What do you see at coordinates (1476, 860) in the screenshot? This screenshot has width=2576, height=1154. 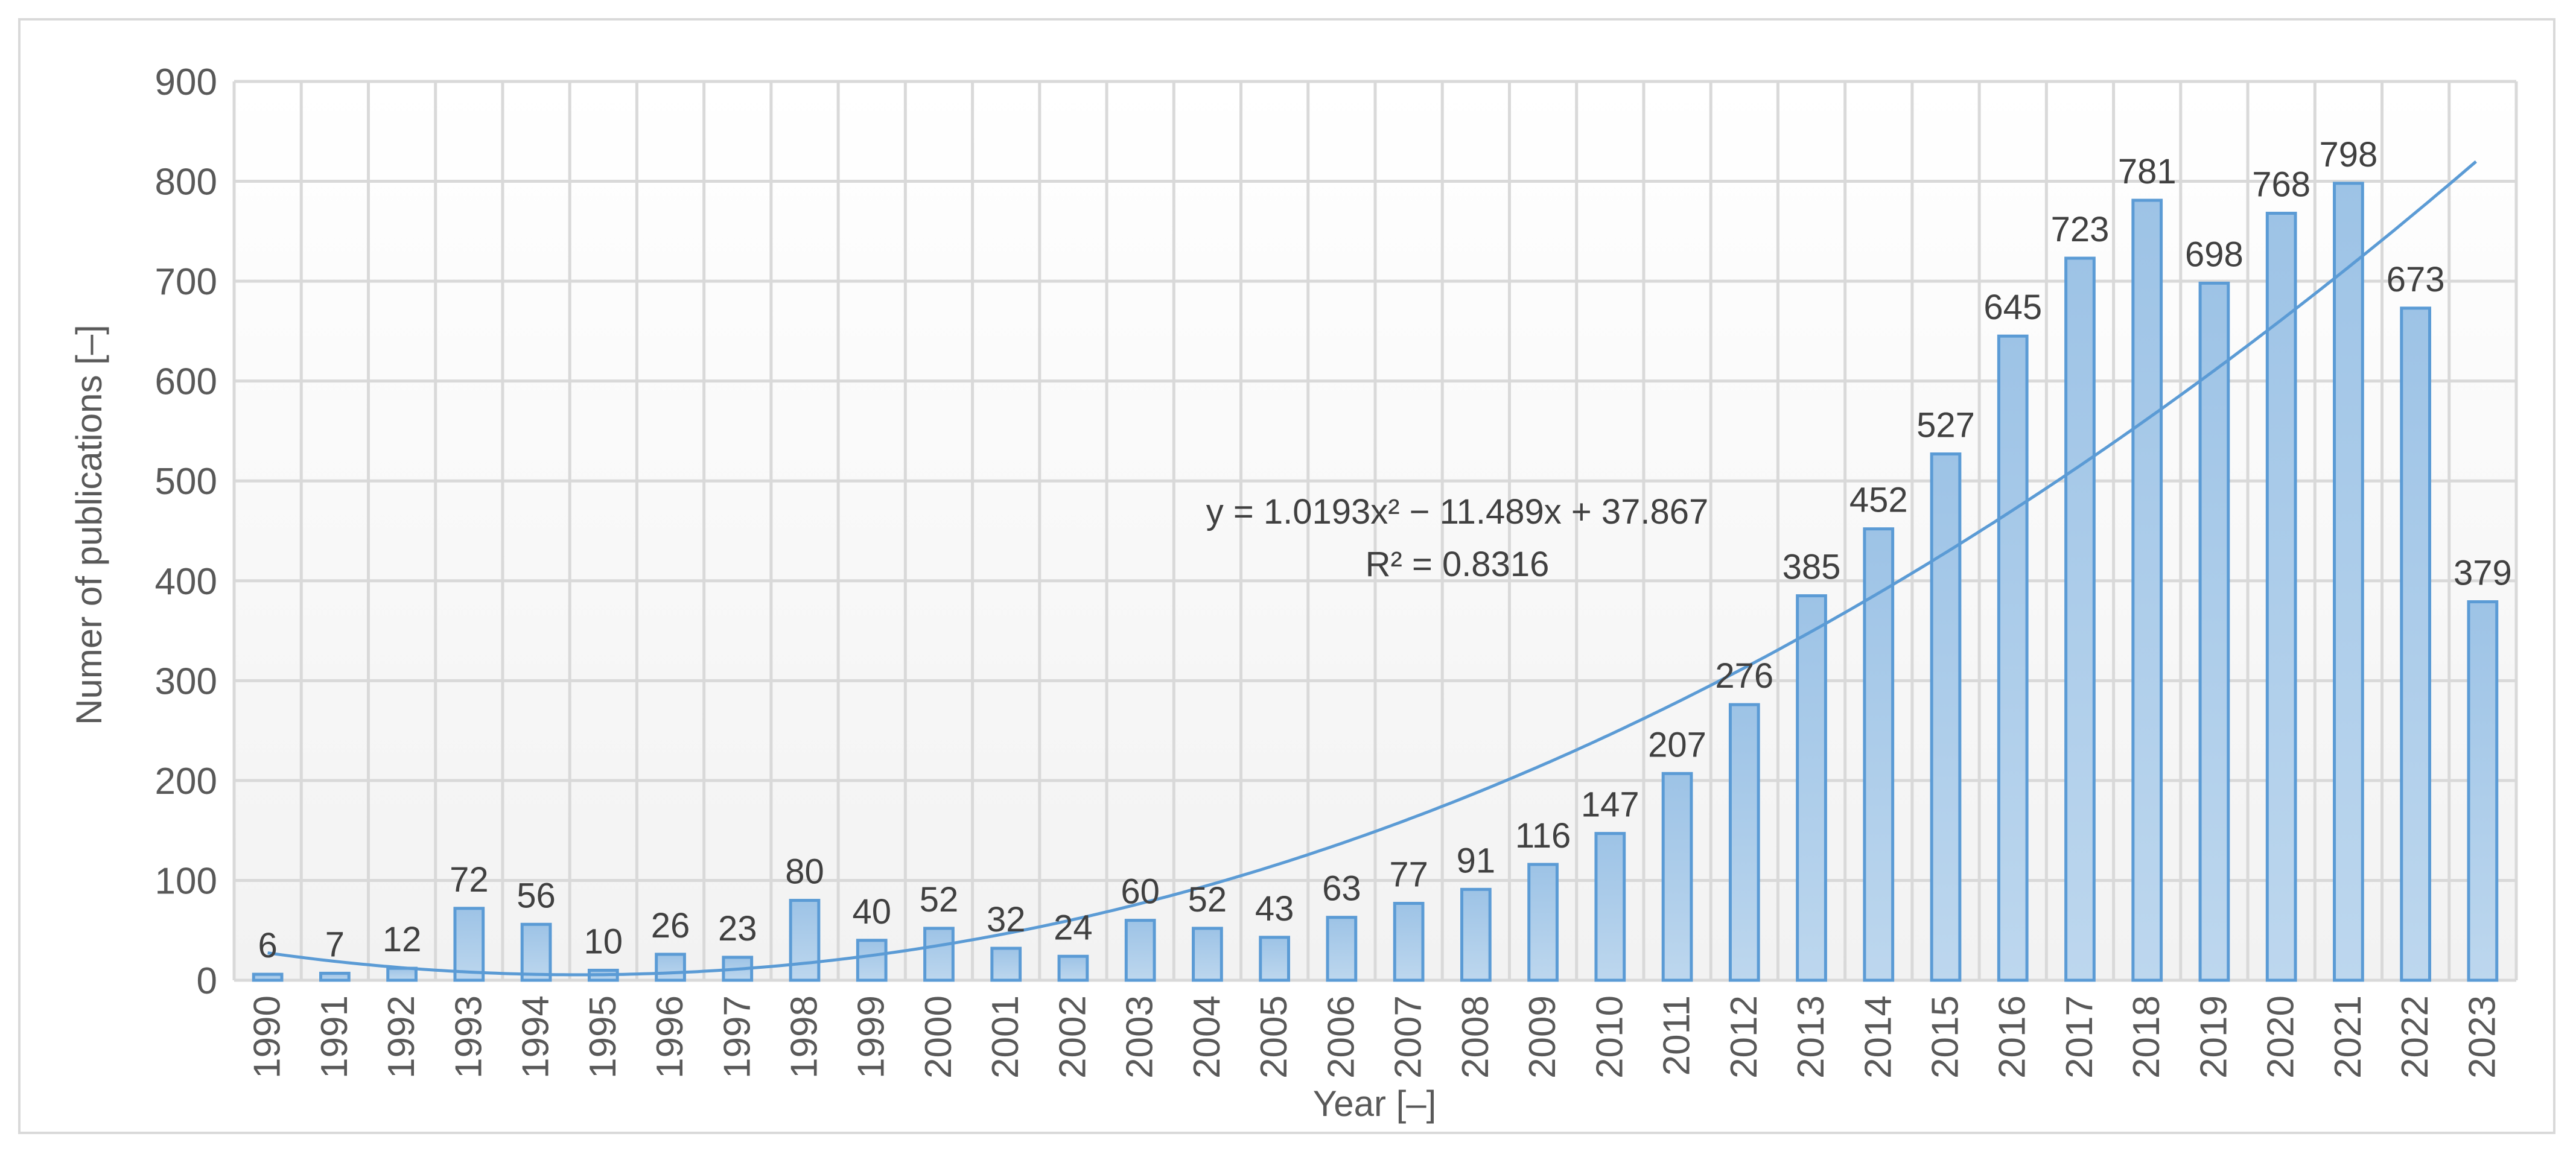 I see `data-label-2008: 91` at bounding box center [1476, 860].